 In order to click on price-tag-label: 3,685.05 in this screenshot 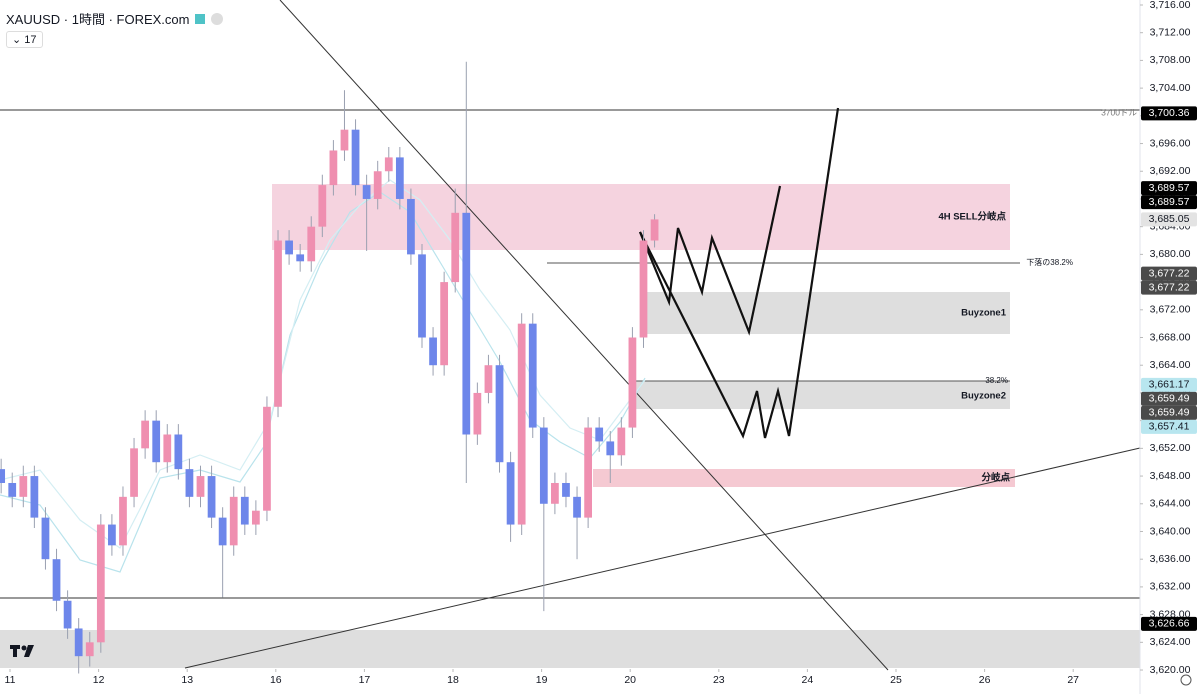, I will do `click(1169, 219)`.